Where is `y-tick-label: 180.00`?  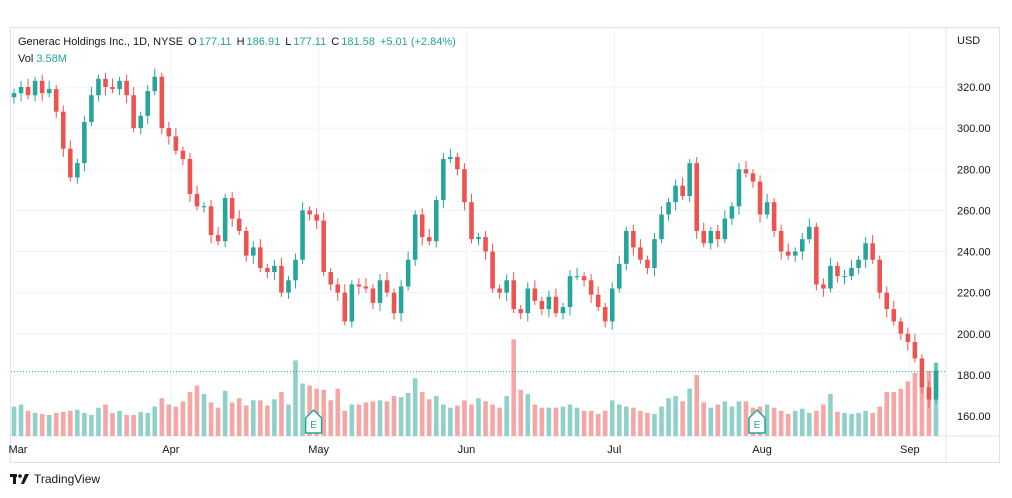
y-tick-label: 180.00 is located at coordinates (974, 376).